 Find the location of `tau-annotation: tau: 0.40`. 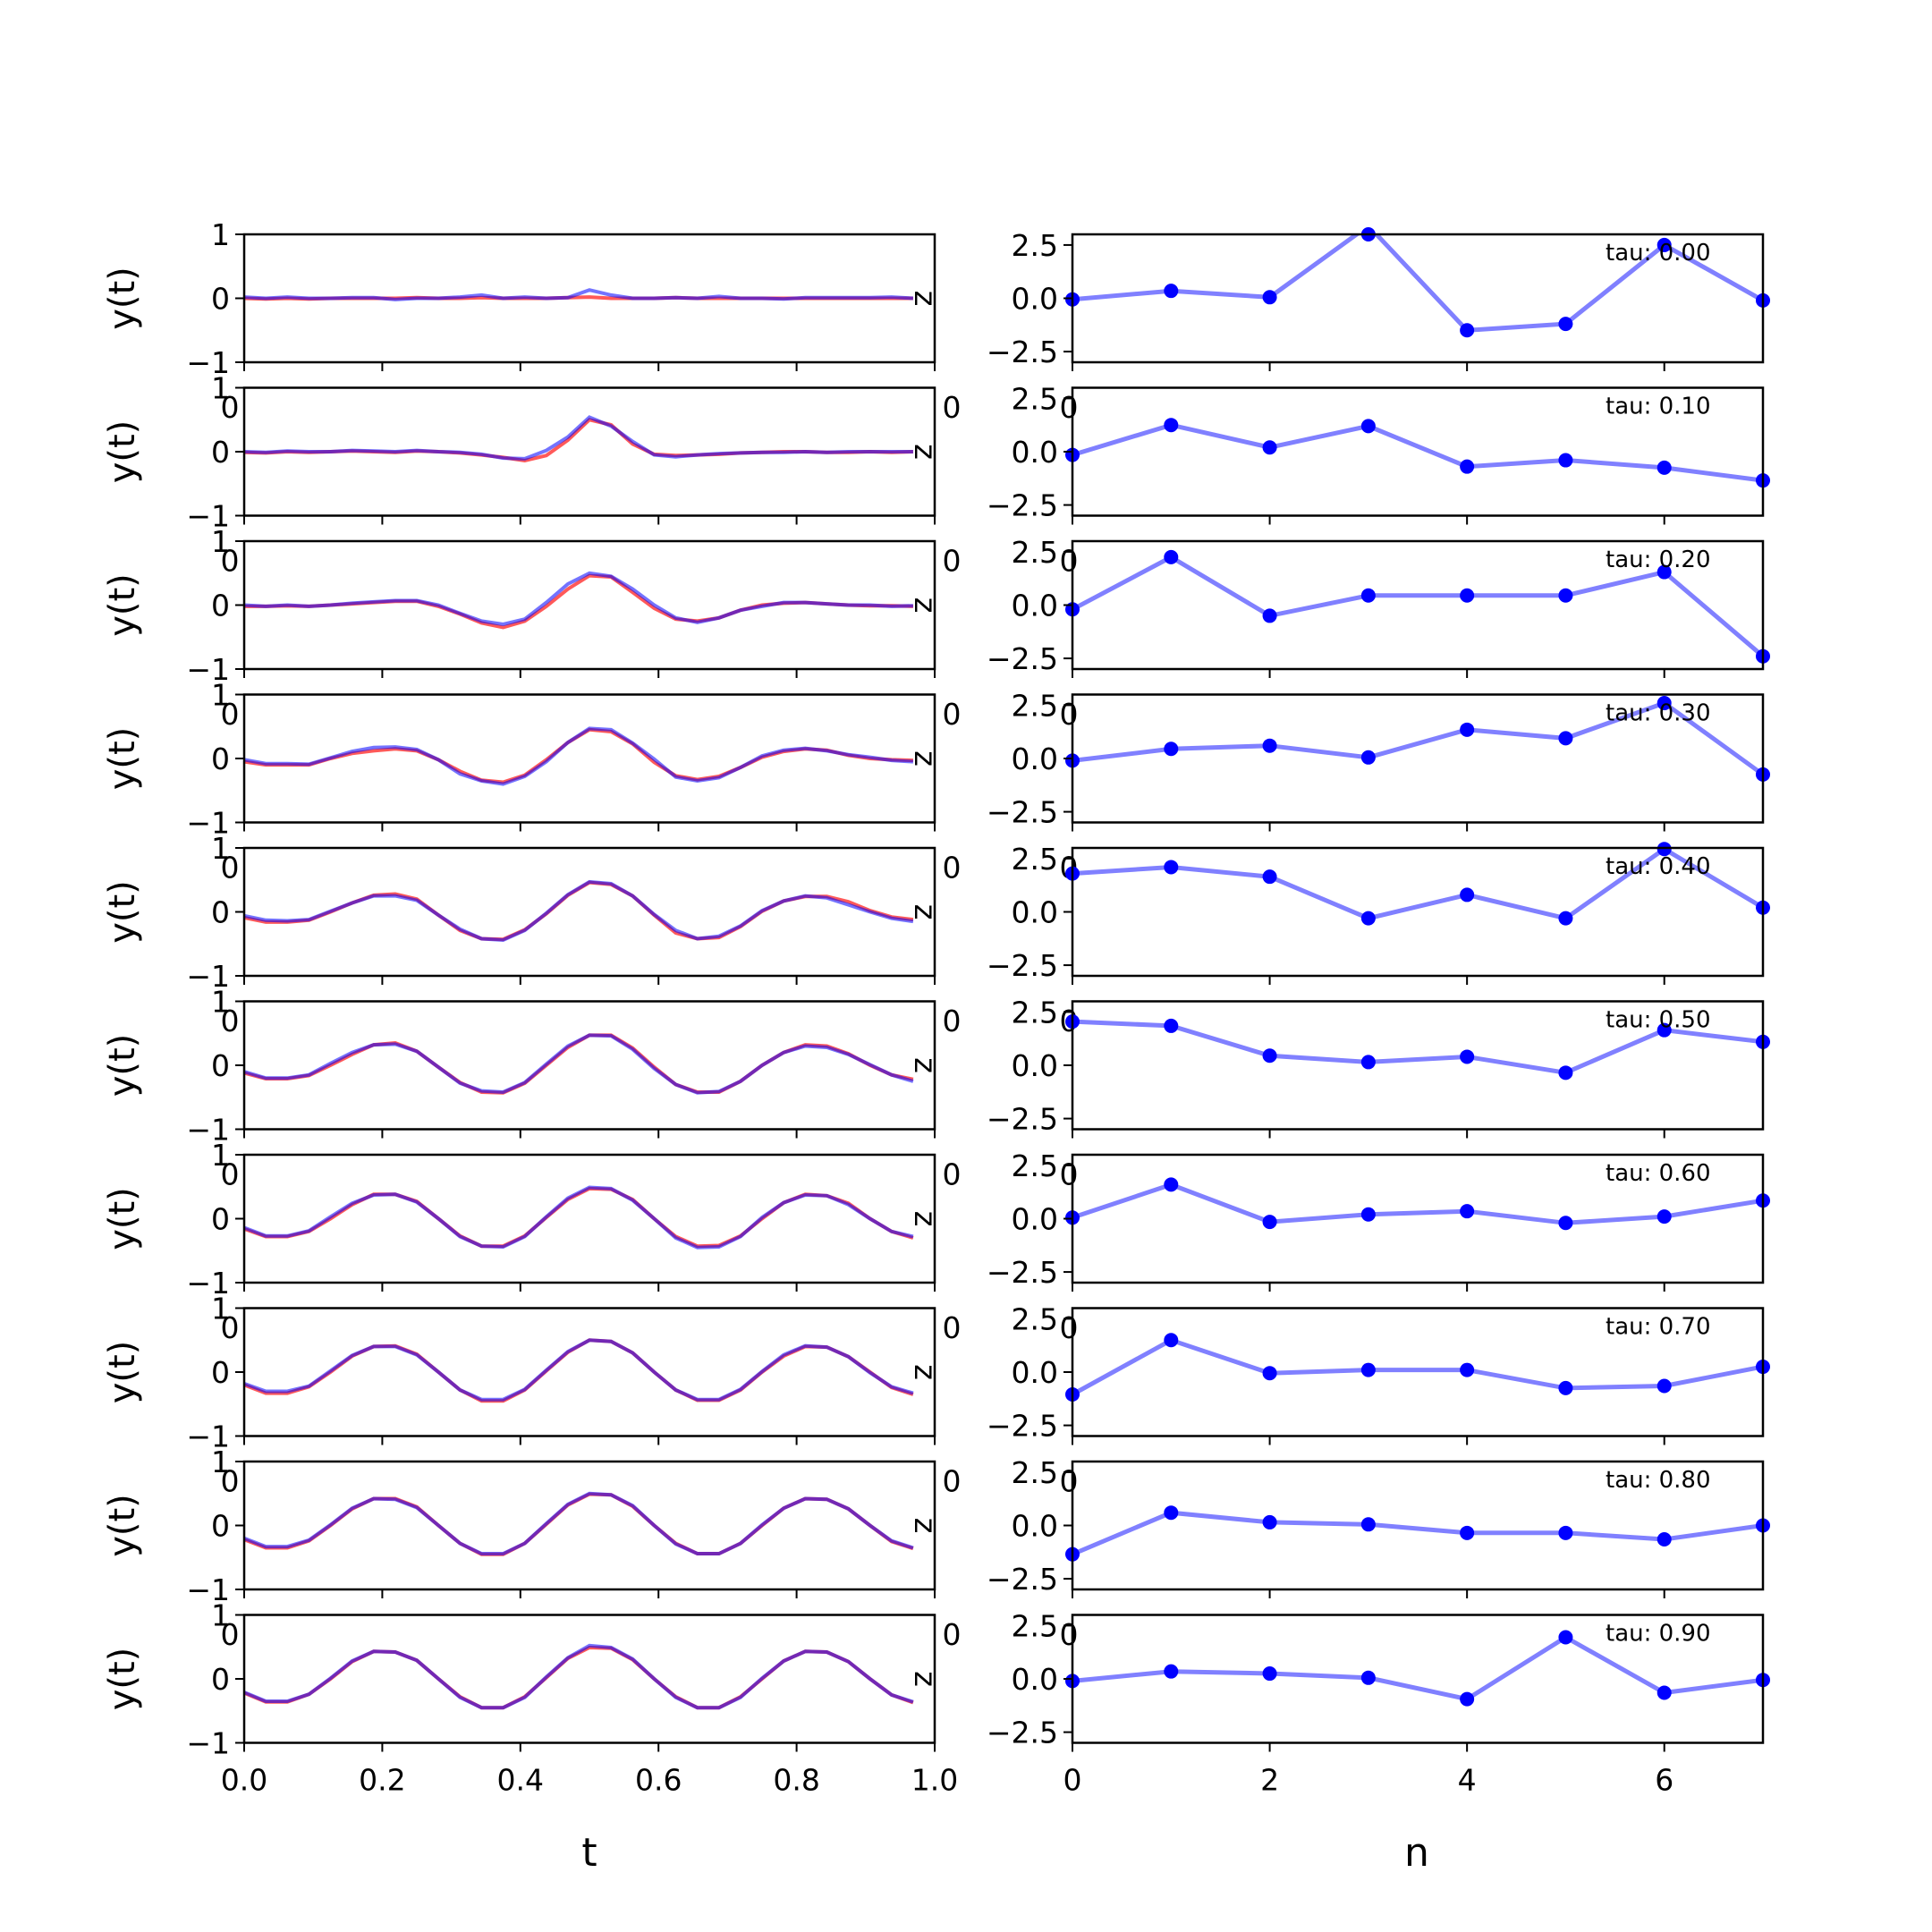

tau-annotation: tau: 0.40 is located at coordinates (1658, 866).